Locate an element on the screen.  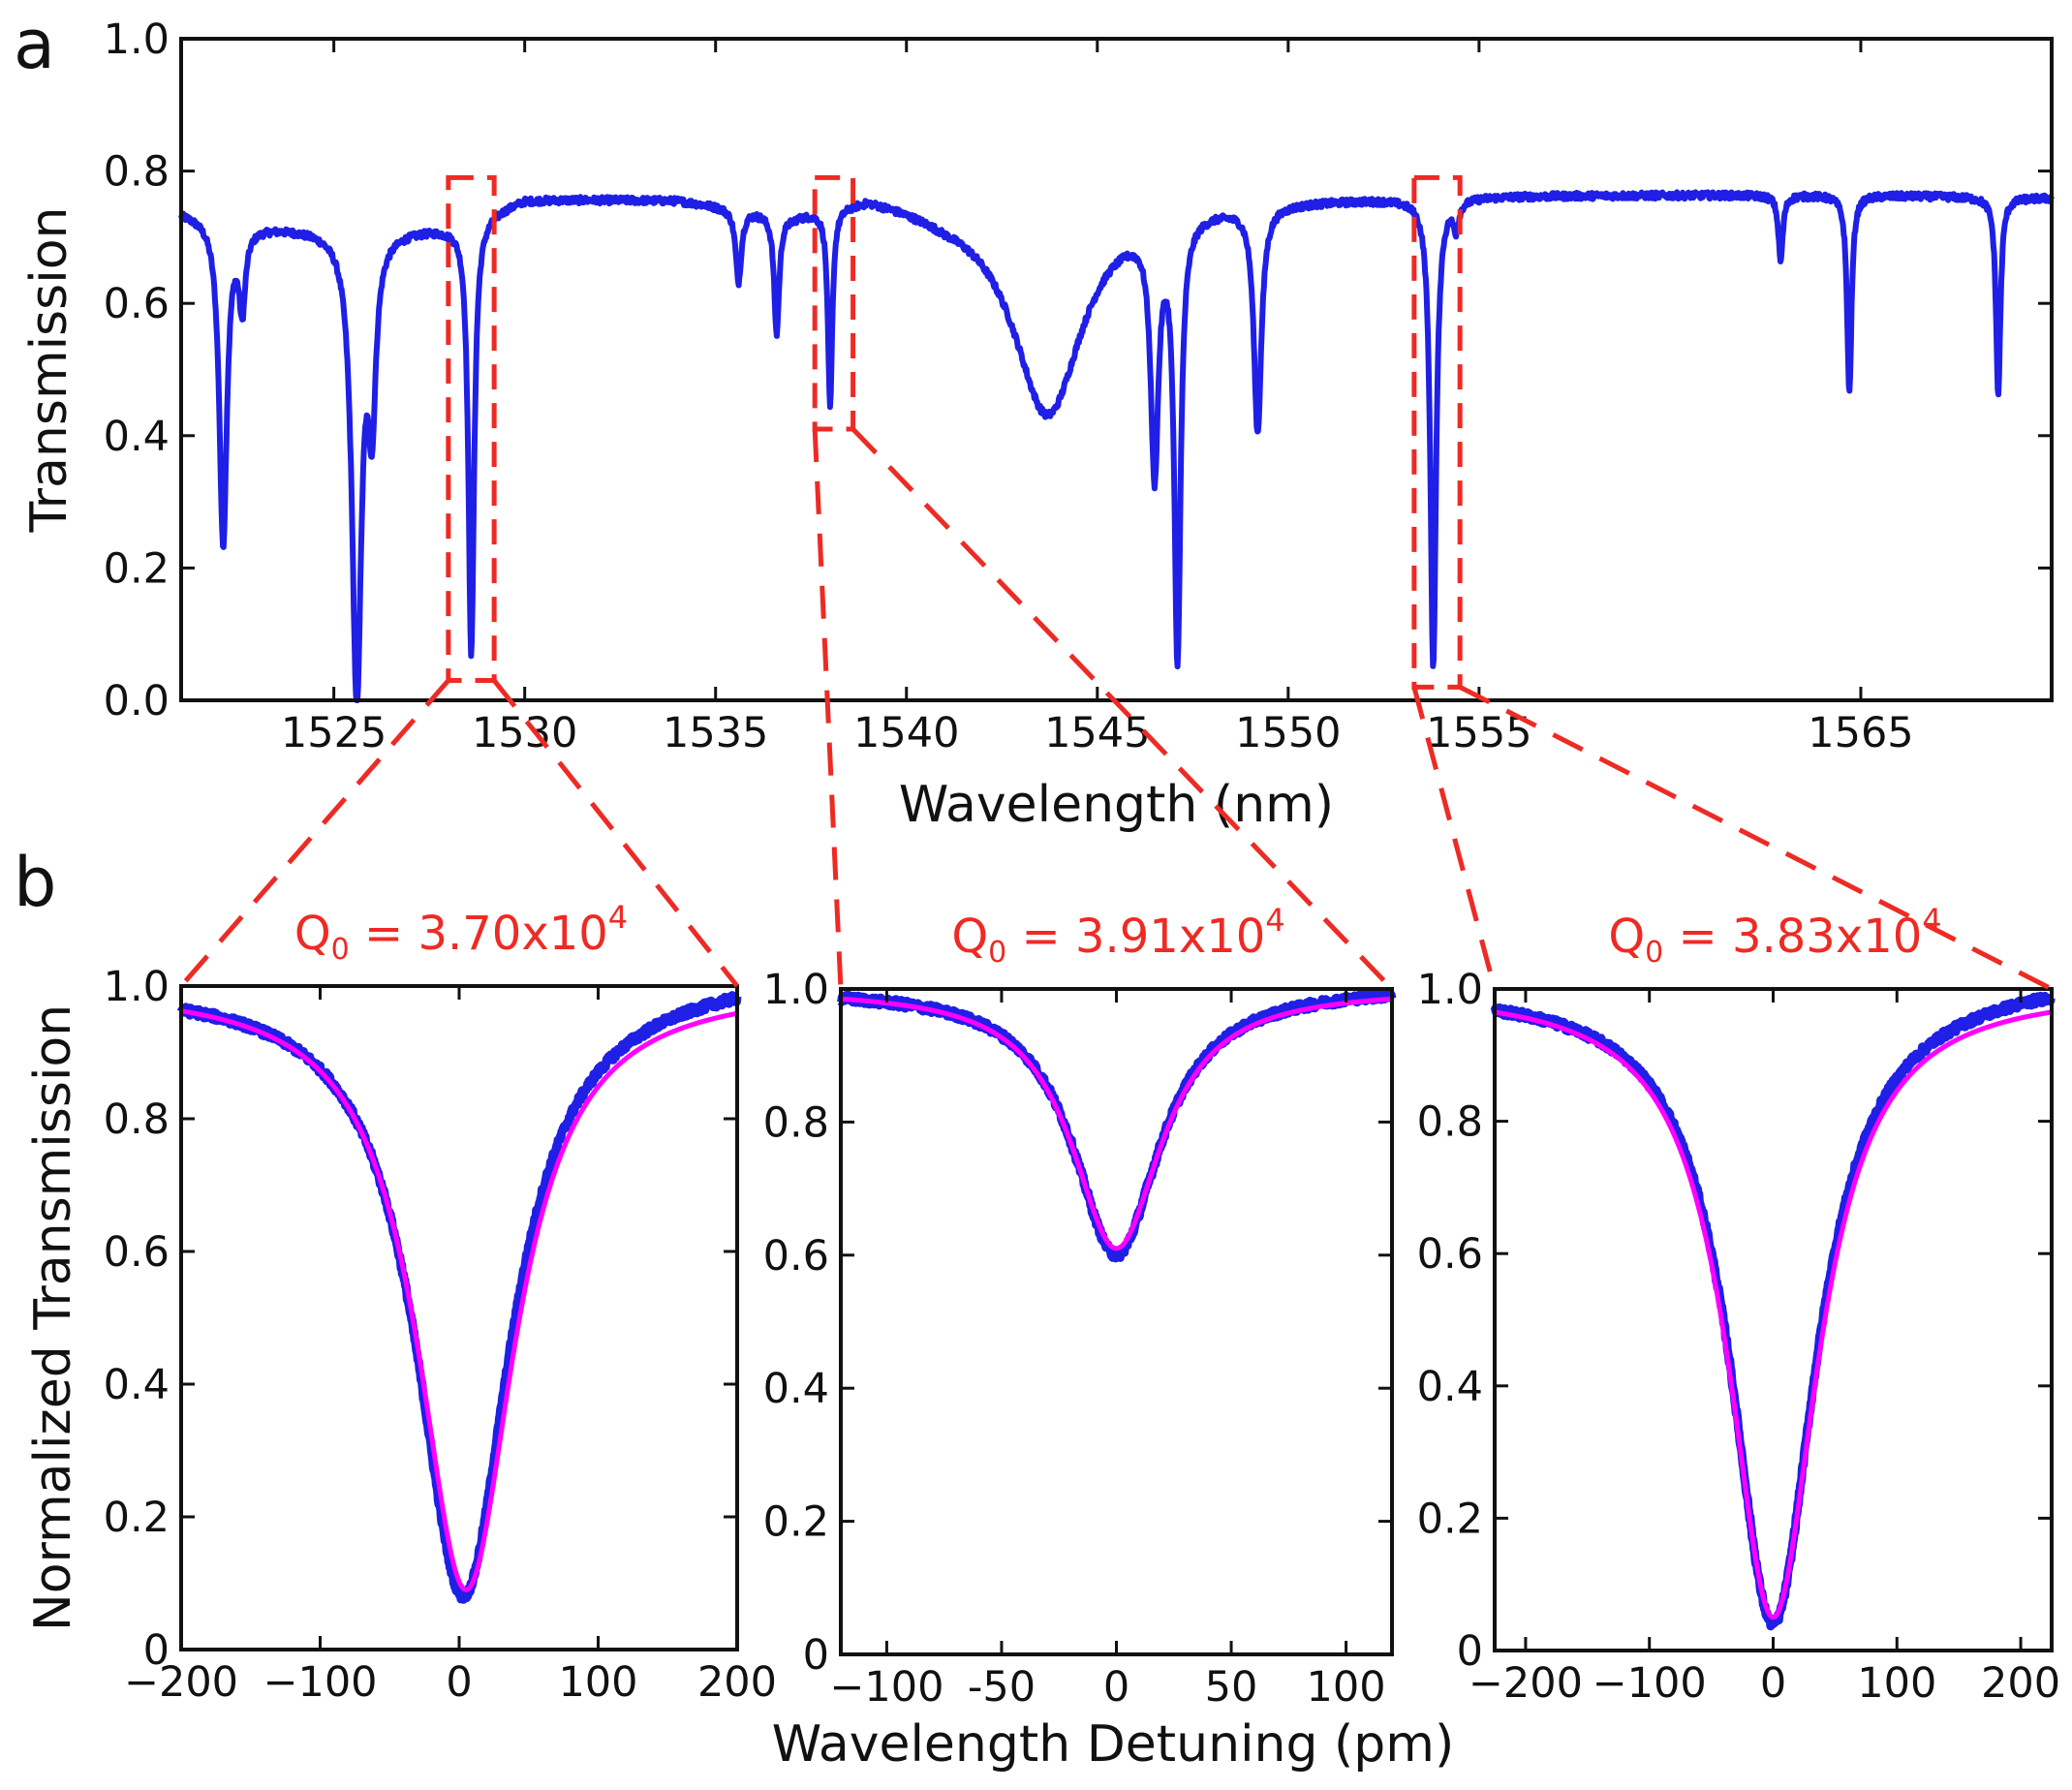
x-tick-label: 1525 is located at coordinates (334, 733).